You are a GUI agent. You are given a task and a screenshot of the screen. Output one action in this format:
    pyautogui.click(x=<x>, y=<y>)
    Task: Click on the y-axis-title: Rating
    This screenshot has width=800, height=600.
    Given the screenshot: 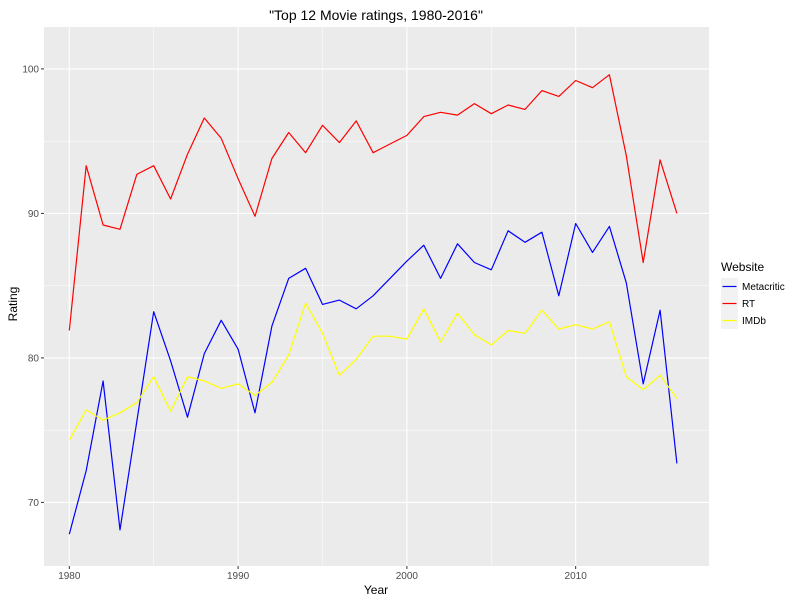 What is the action you would take?
    pyautogui.click(x=13, y=304)
    